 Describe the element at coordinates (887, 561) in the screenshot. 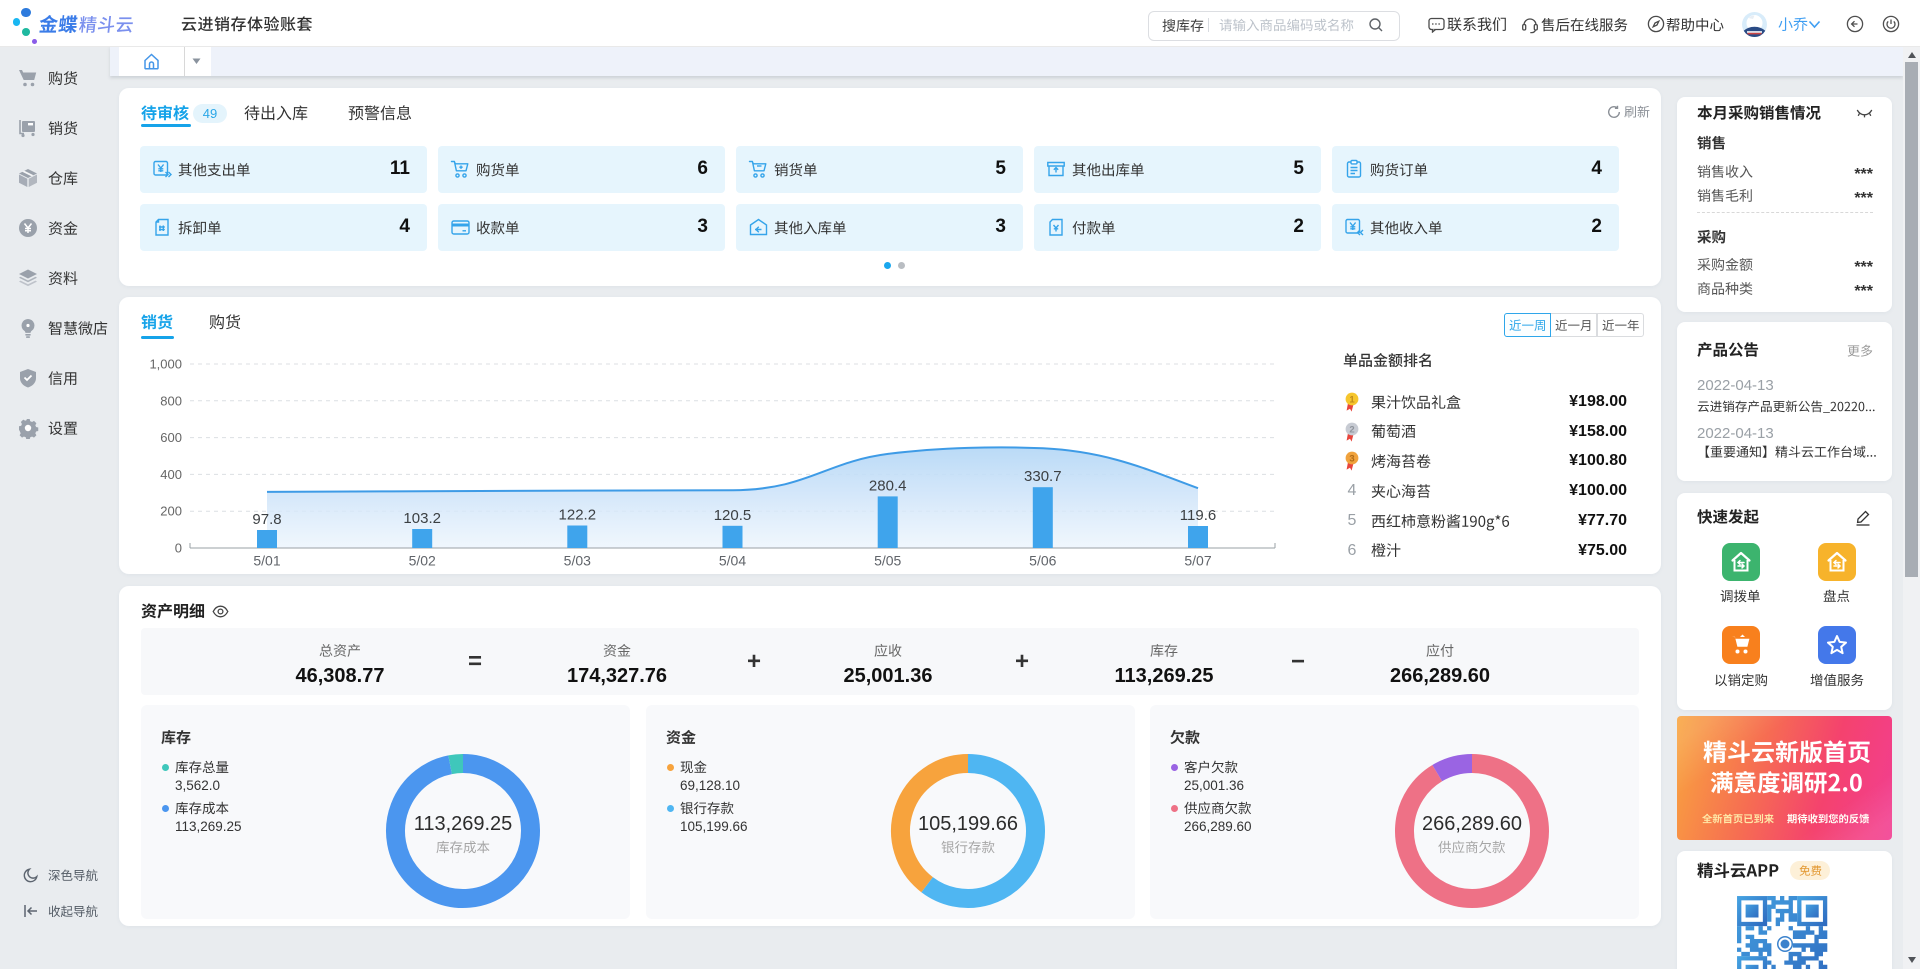

I see `svg-text: 5/05` at that location.